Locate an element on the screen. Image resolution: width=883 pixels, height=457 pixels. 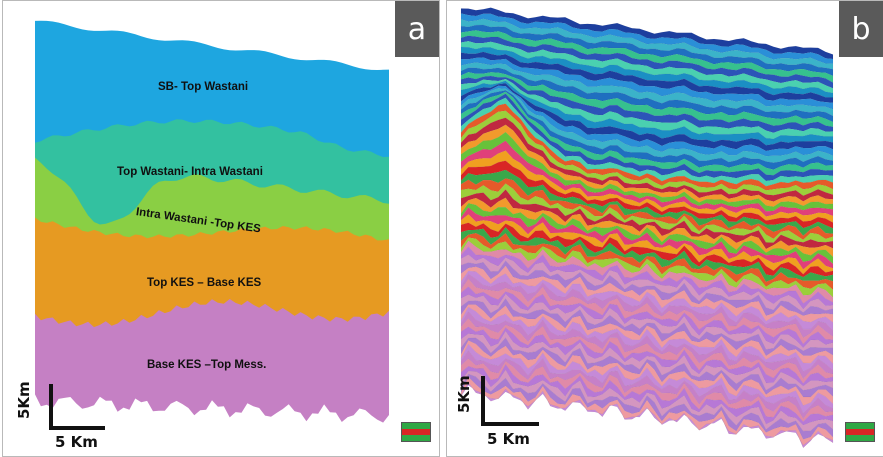
label-sb-top-wastani: SB- Top Wastani is located at coordinates (203, 87).